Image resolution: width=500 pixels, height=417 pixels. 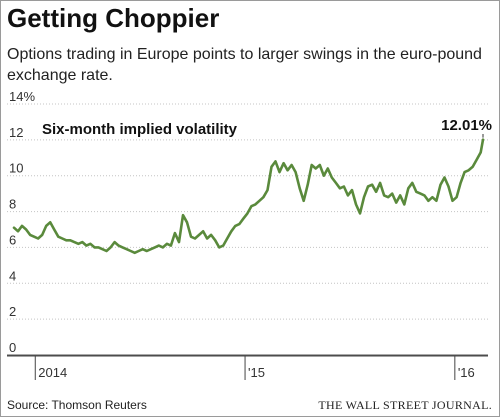 What do you see at coordinates (113, 18) in the screenshot?
I see `chart-title: Getting Choppier` at bounding box center [113, 18].